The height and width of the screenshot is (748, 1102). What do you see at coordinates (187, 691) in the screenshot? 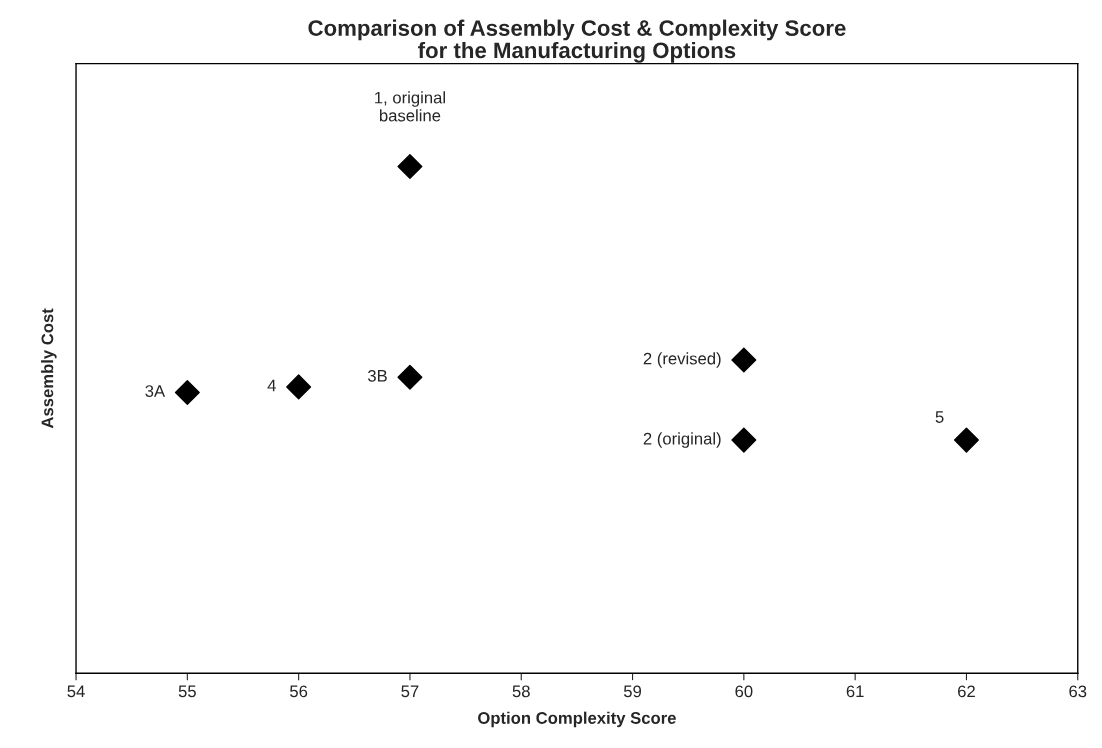
I see `x-tick-label: 55` at bounding box center [187, 691].